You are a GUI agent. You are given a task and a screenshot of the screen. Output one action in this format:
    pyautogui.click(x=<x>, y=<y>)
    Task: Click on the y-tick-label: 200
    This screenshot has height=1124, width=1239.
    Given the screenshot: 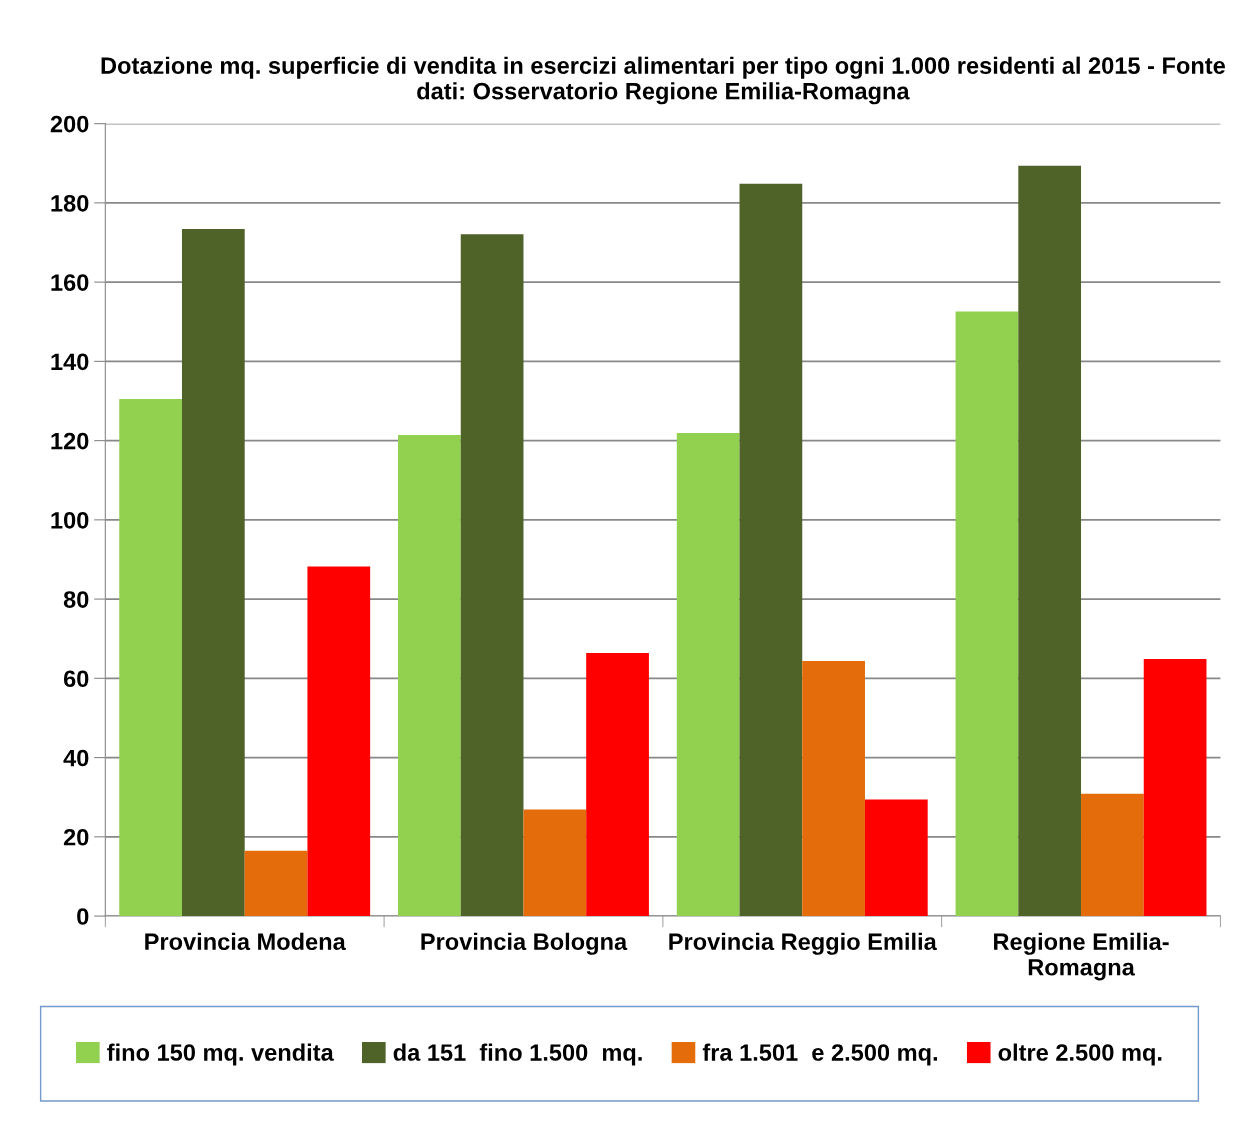 What is the action you would take?
    pyautogui.click(x=69, y=124)
    